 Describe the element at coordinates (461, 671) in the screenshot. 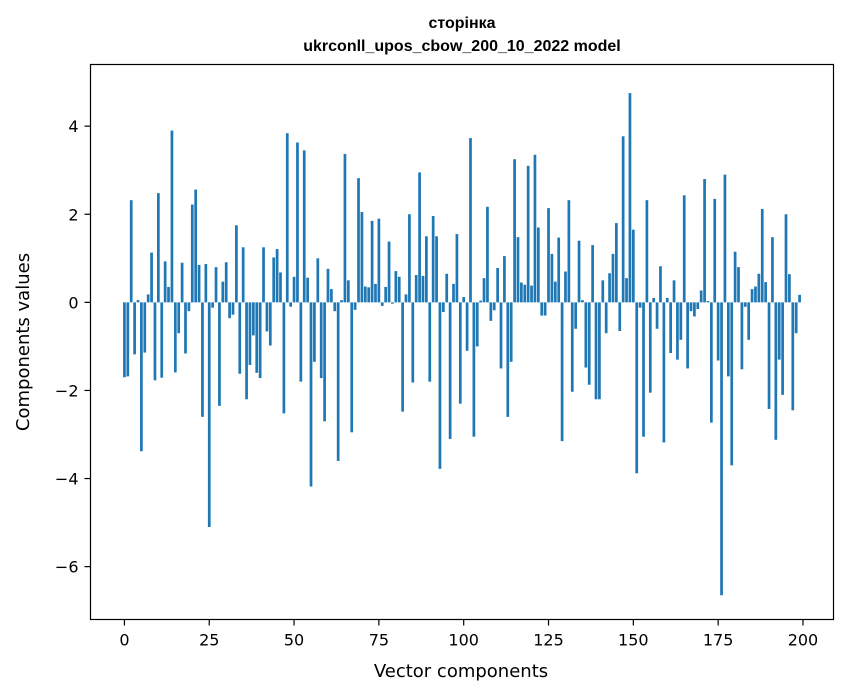

I see `x-axis-label: Vector components` at that location.